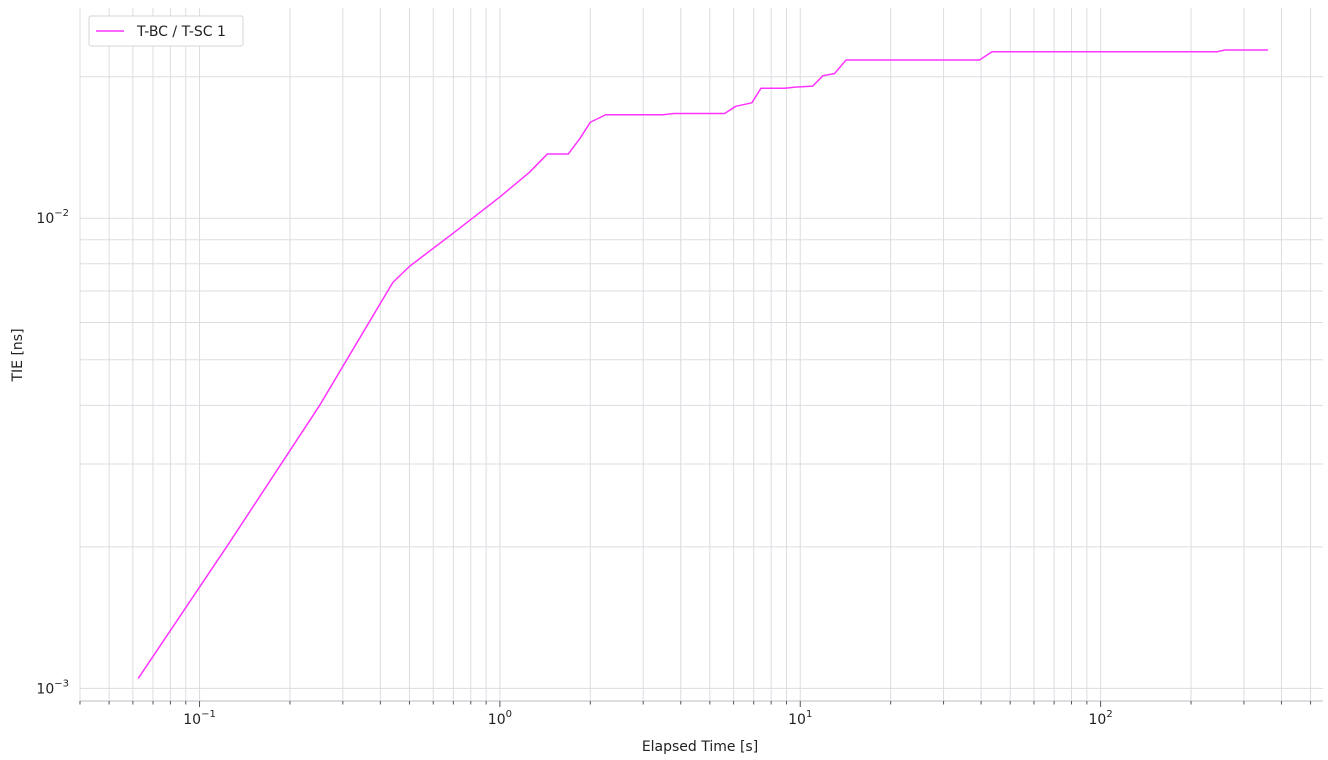 The height and width of the screenshot is (760, 1328). What do you see at coordinates (181, 32) in the screenshot?
I see `legend-label-t-bc-t-sc-1: T-BC / T-SC 1` at bounding box center [181, 32].